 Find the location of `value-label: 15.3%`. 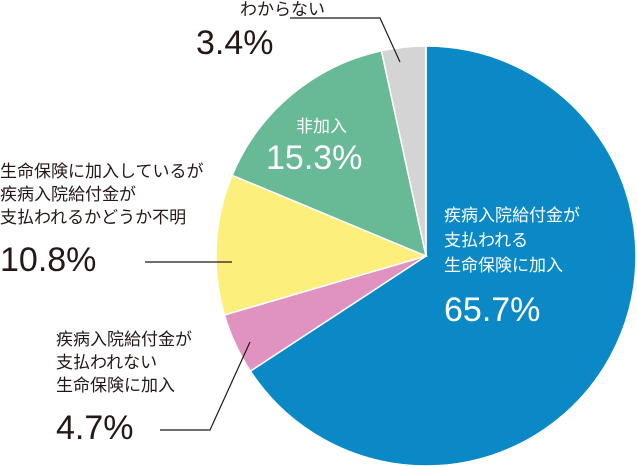

value-label: 15.3% is located at coordinates (314, 158).